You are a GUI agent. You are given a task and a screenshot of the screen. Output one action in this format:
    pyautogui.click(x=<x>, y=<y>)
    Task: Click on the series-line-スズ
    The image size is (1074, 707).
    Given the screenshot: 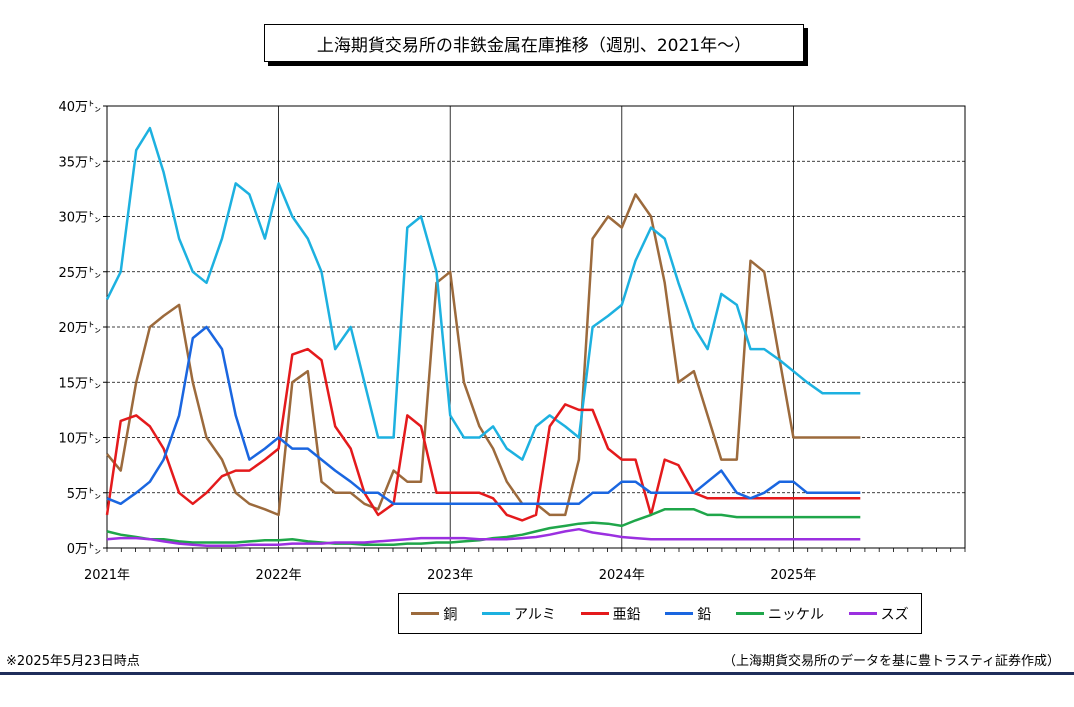 What is the action you would take?
    pyautogui.click(x=483, y=537)
    